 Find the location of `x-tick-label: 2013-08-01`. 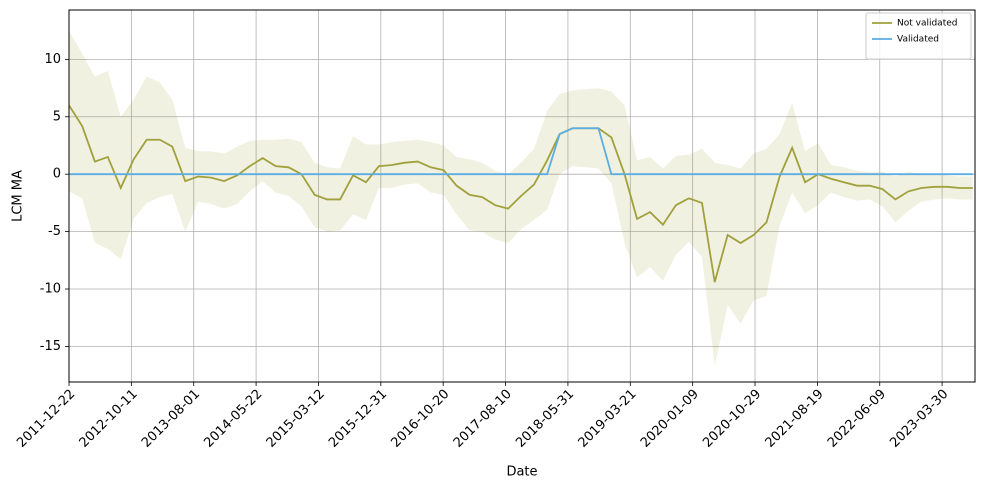

x-tick-label: 2013-08-01 is located at coordinates (171, 419).